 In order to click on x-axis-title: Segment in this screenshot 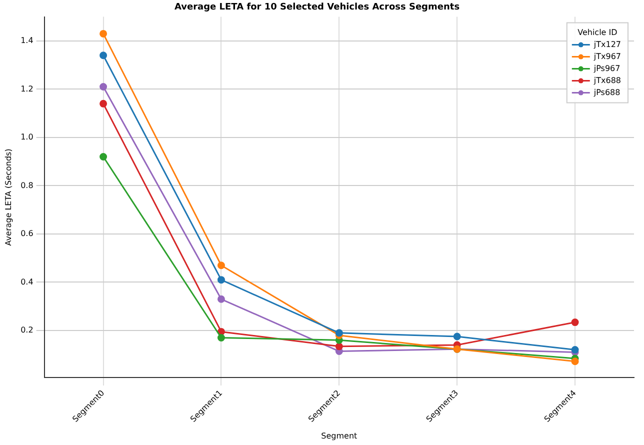, I will do `click(339, 435)`.